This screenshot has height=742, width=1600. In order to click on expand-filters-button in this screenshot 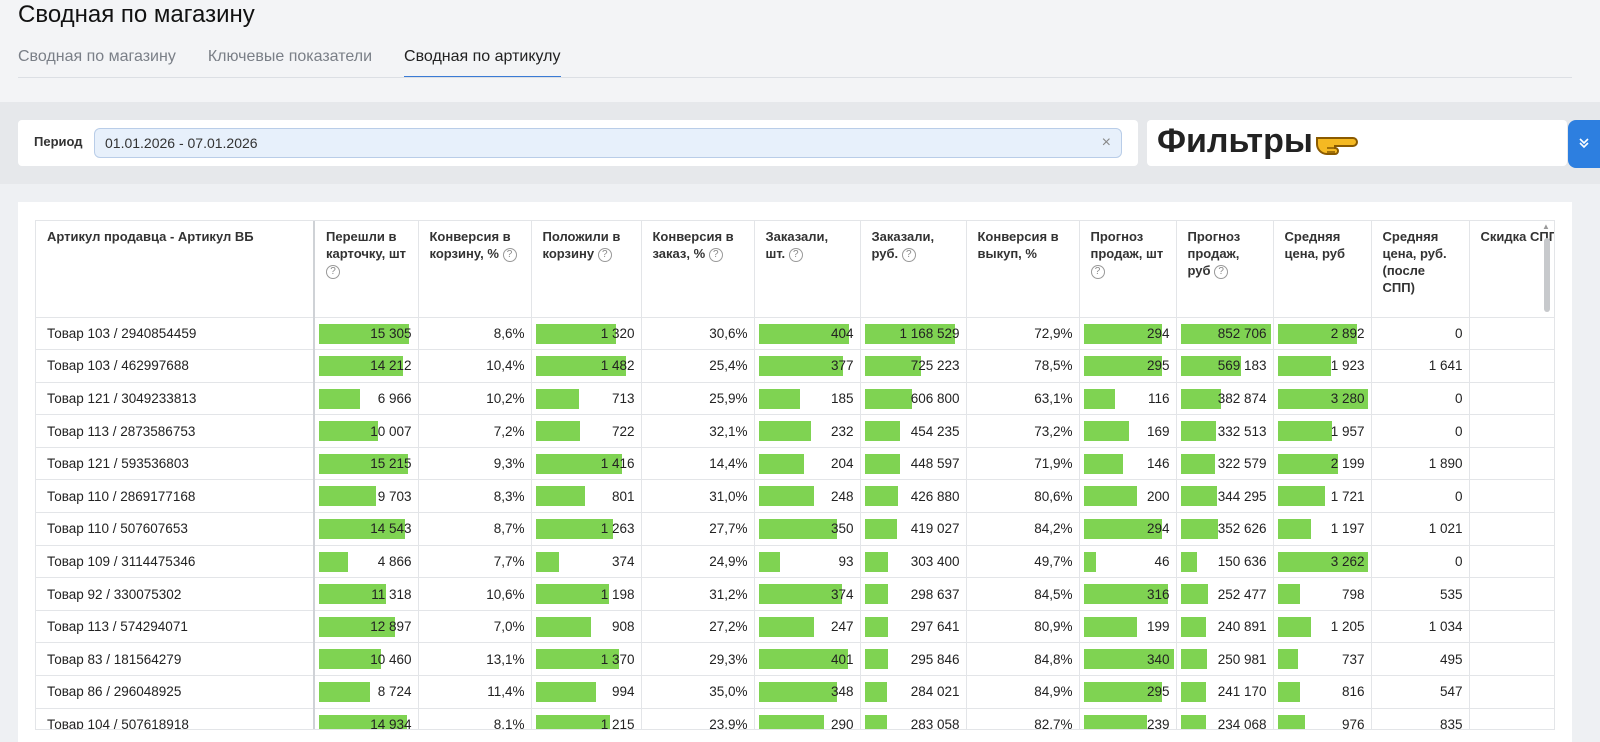, I will do `click(1584, 144)`.